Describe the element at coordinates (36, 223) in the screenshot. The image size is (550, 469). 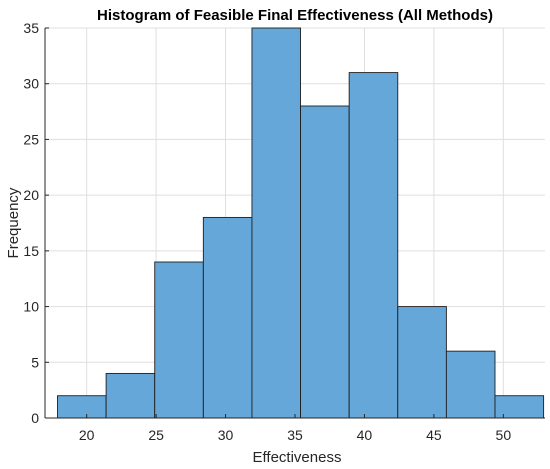
I see `y-tick-labels: 0 5 10 15 20 25 30 35` at that location.